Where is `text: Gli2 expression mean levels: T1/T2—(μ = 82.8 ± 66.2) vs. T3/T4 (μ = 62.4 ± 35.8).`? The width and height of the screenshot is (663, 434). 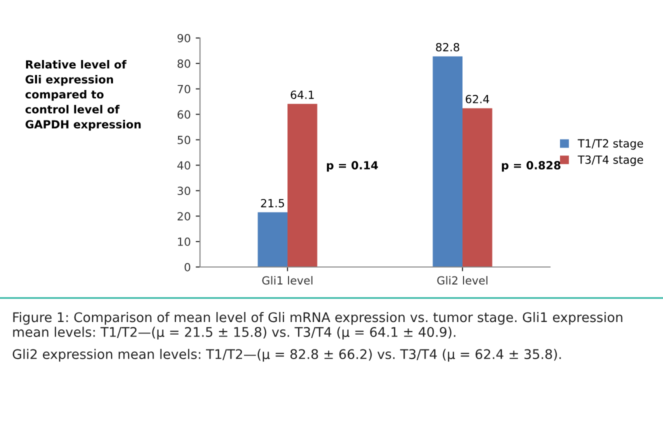
text: Gli2 expression mean levels: T1/T2—(μ = 82.8 ± 66.2) vs. T3/T4 (μ = 62.4 ± 35.8). is located at coordinates (286, 355).